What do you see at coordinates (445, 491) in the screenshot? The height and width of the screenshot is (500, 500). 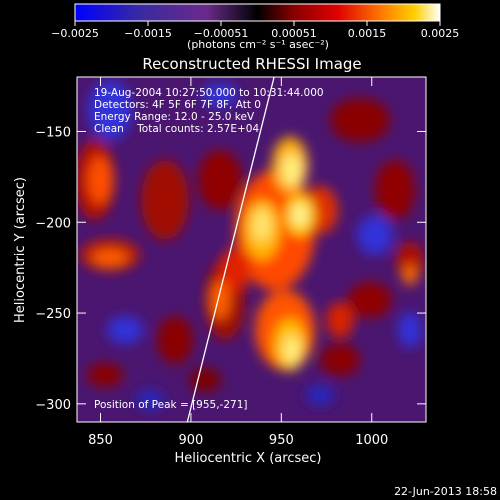 I see `footer-date: 22-Jun-2013 18:58` at bounding box center [445, 491].